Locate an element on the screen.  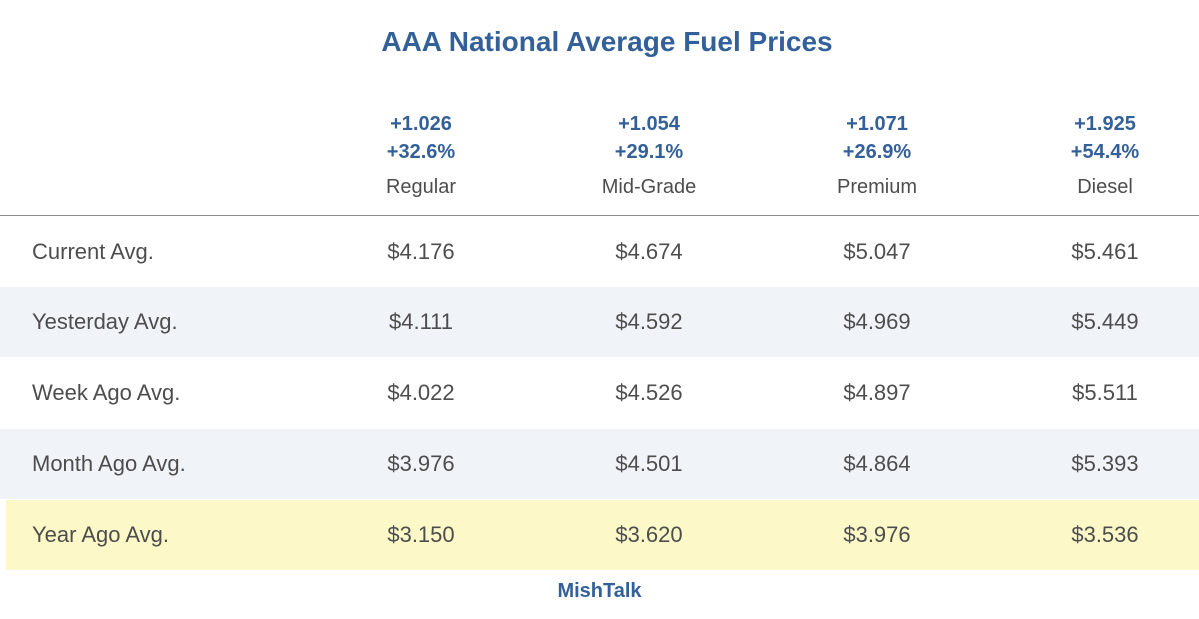
table-cell: $3.150 is located at coordinates (421, 534).